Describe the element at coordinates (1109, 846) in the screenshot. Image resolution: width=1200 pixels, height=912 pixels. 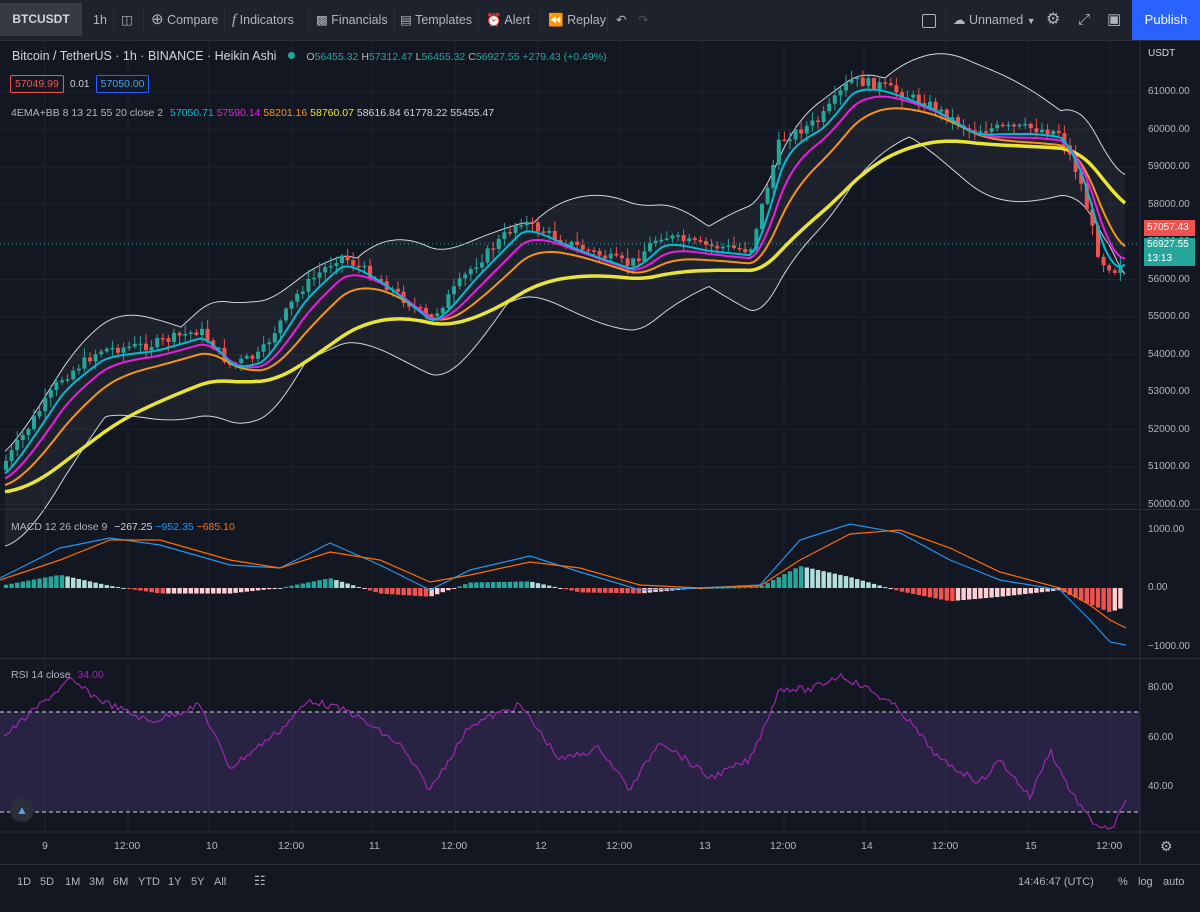
I see `time-axis-label: 12:00` at that location.